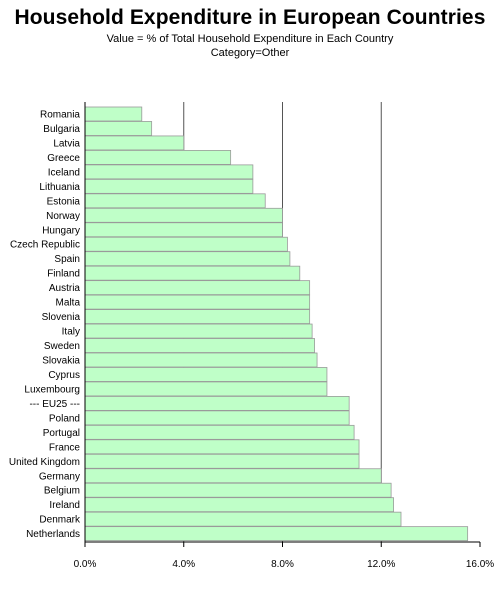 The width and height of the screenshot is (500, 600). What do you see at coordinates (250, 53) in the screenshot?
I see `chart-category-note: Category=Other` at bounding box center [250, 53].